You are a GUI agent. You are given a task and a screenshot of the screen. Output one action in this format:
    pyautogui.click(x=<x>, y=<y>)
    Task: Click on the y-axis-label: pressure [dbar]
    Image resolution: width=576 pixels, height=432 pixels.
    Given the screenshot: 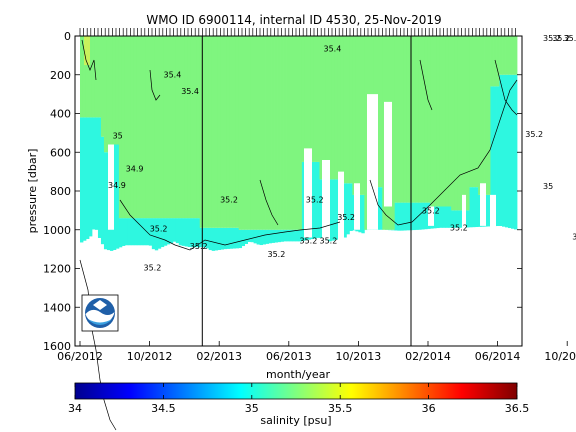 What is the action you would take?
    pyautogui.click(x=32, y=191)
    